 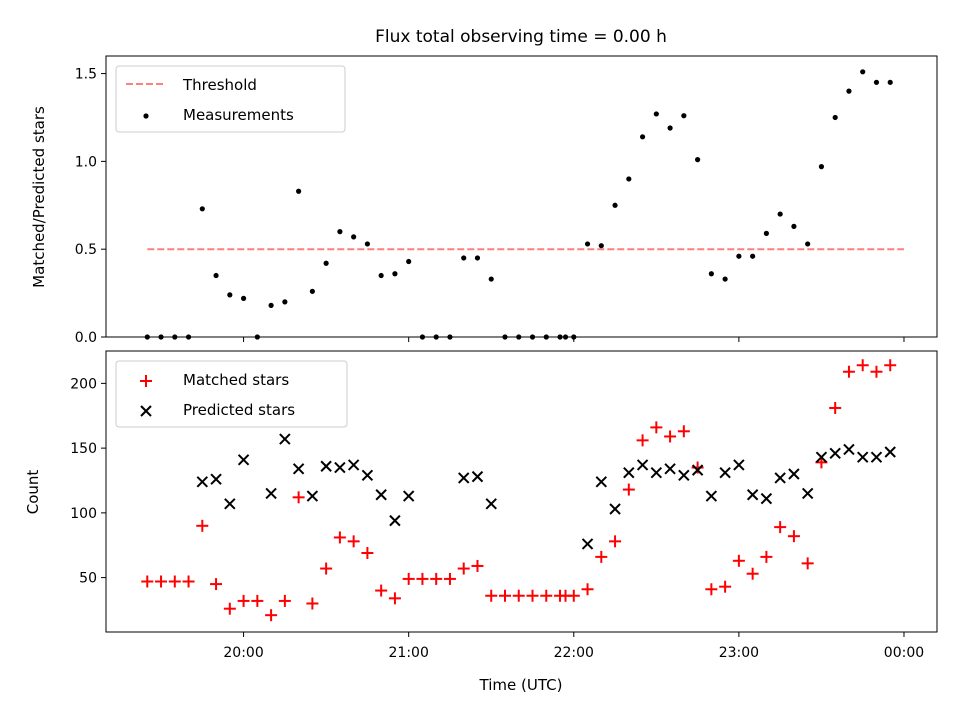 What do you see at coordinates (86, 75) in the screenshot?
I see `y-tick-label: 1.5` at bounding box center [86, 75].